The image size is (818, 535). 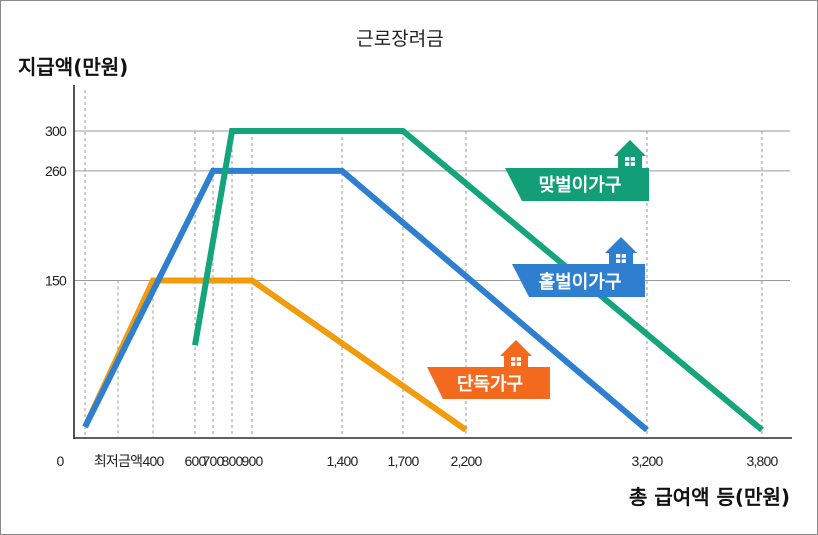 I want to click on y-tick-label: 150, so click(x=56, y=281).